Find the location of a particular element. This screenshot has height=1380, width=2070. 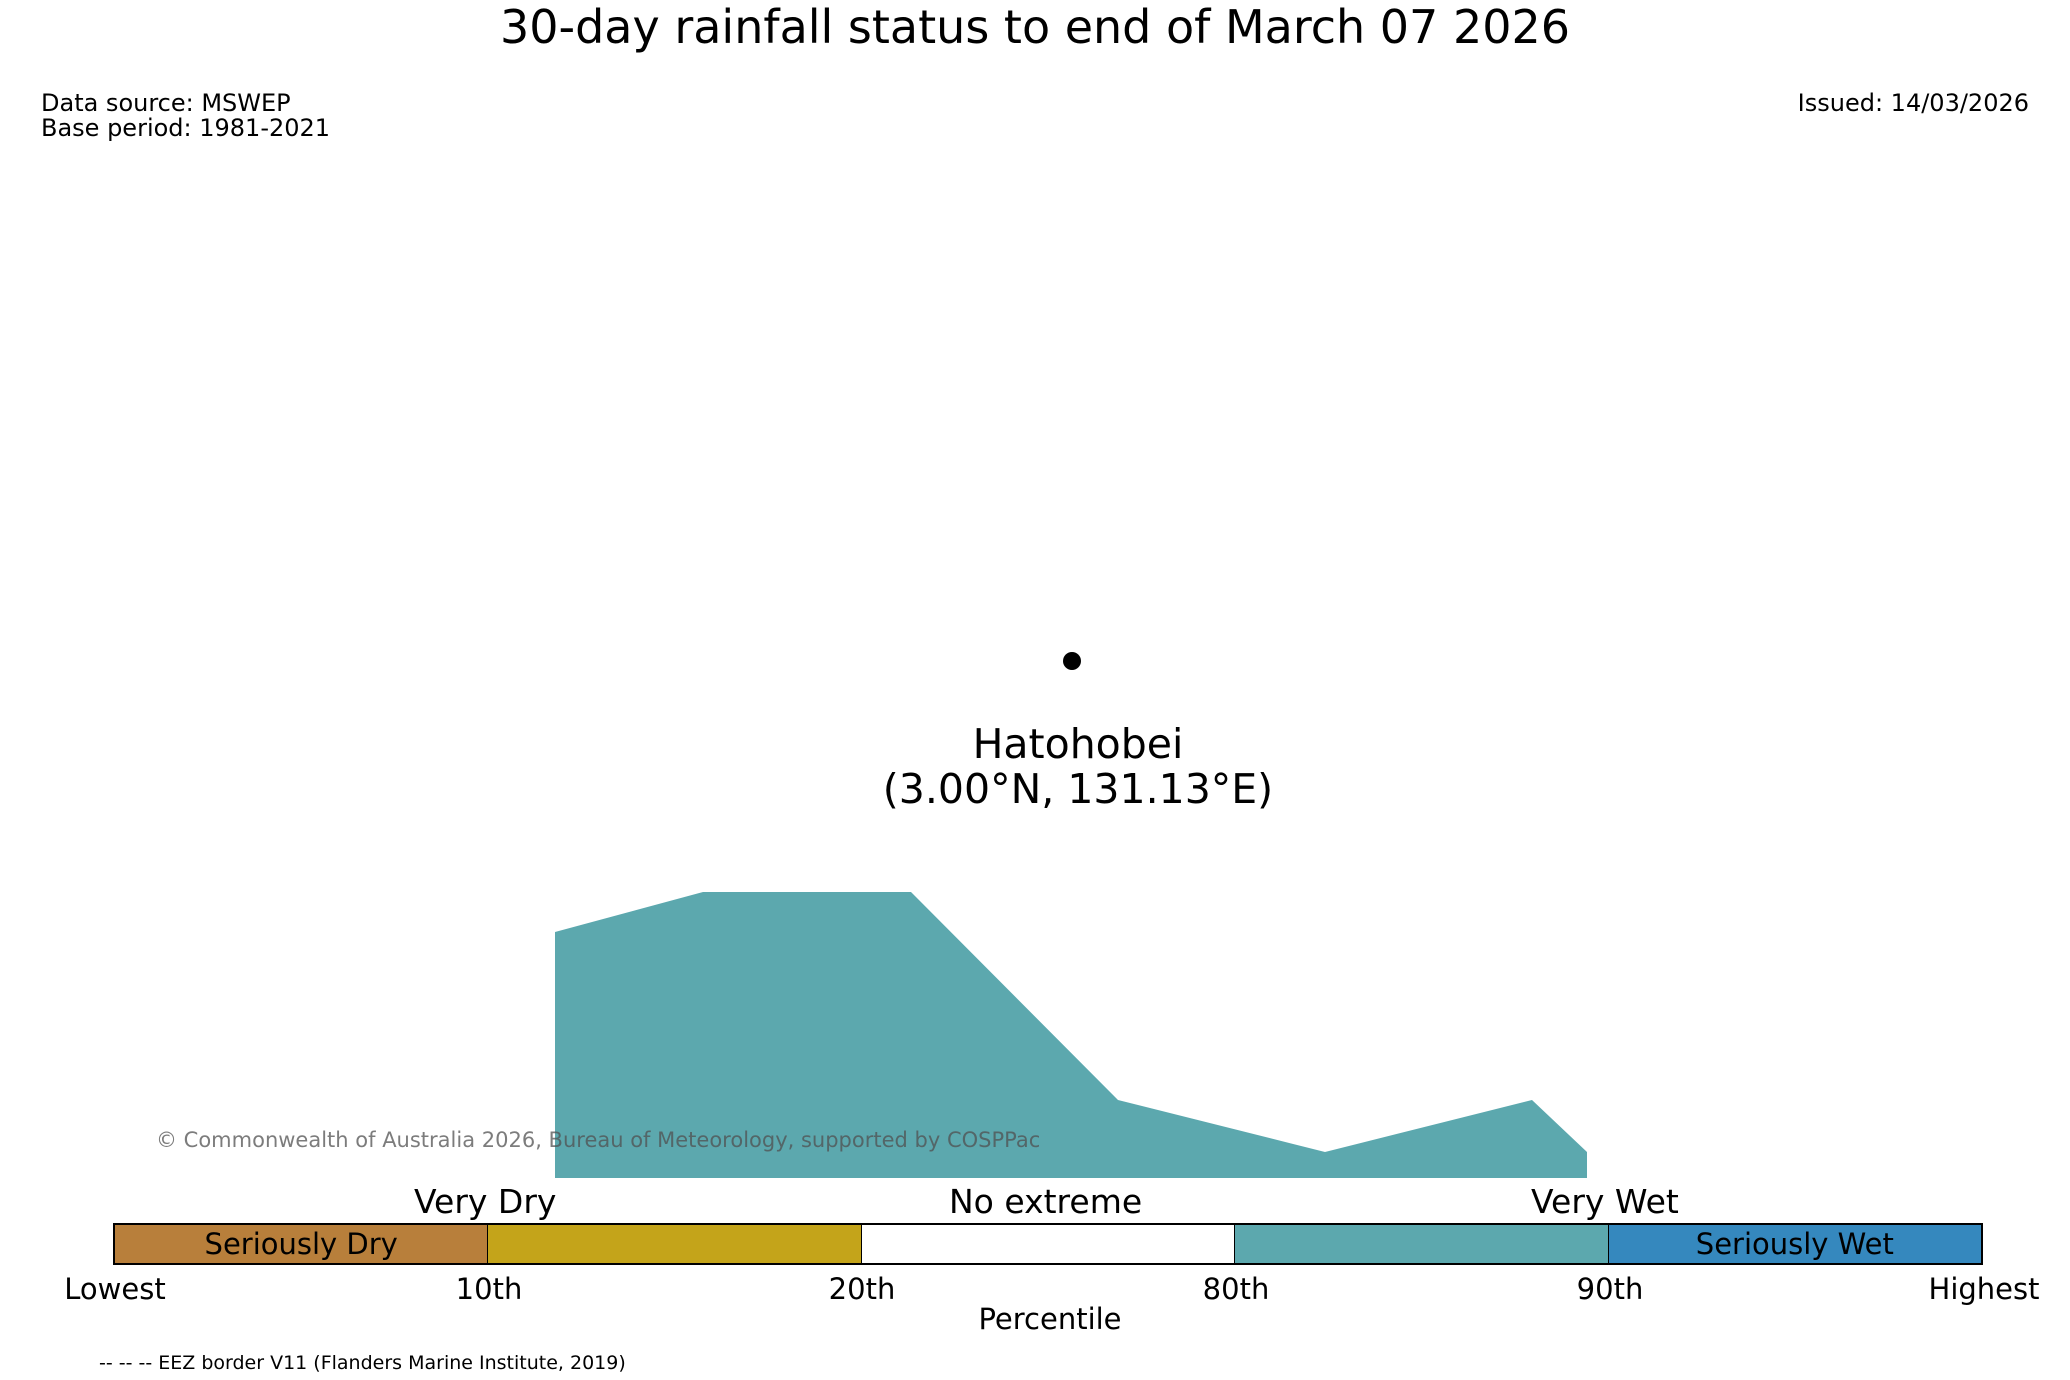

legend-tick-80th: 80th is located at coordinates (1236, 1289).